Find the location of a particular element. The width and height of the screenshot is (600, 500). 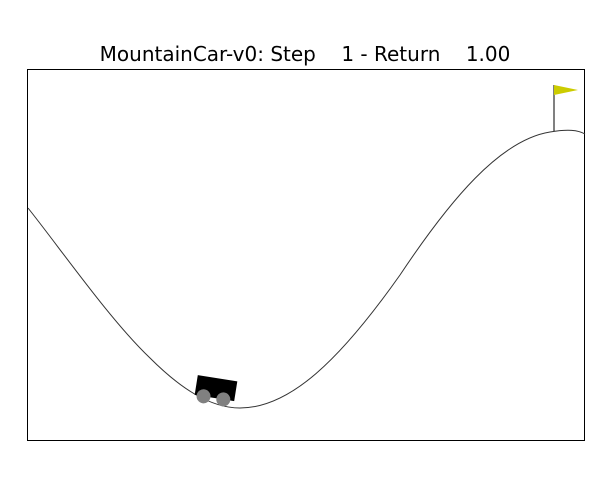

step-label: Step is located at coordinates (293, 54).